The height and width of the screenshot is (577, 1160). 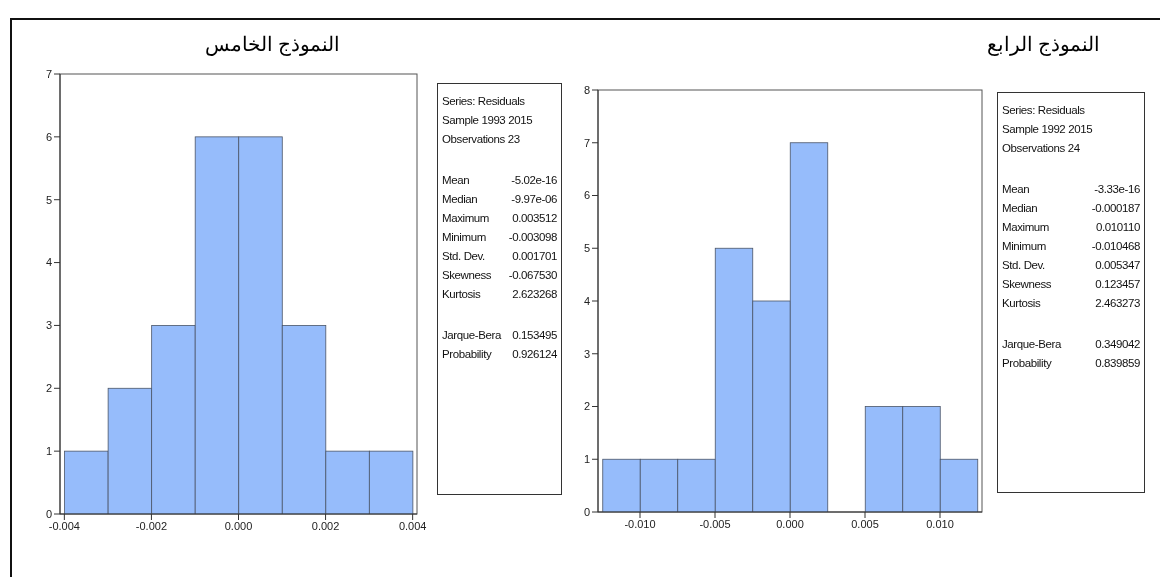 What do you see at coordinates (1071, 284) in the screenshot?
I see `text: Skewness 0.123457` at bounding box center [1071, 284].